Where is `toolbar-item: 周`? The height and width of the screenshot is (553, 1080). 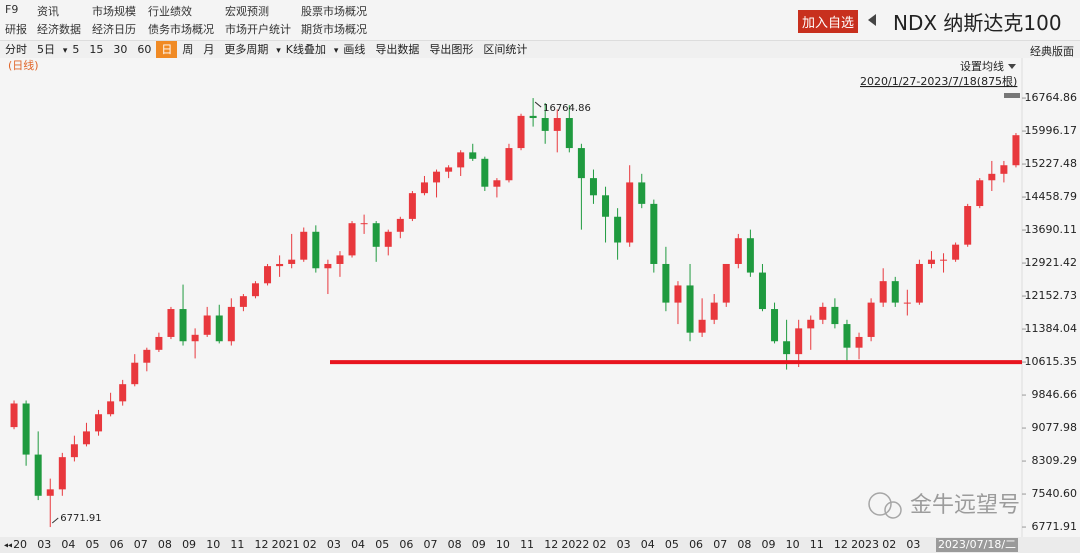
toolbar-item: 周 is located at coordinates (188, 49).